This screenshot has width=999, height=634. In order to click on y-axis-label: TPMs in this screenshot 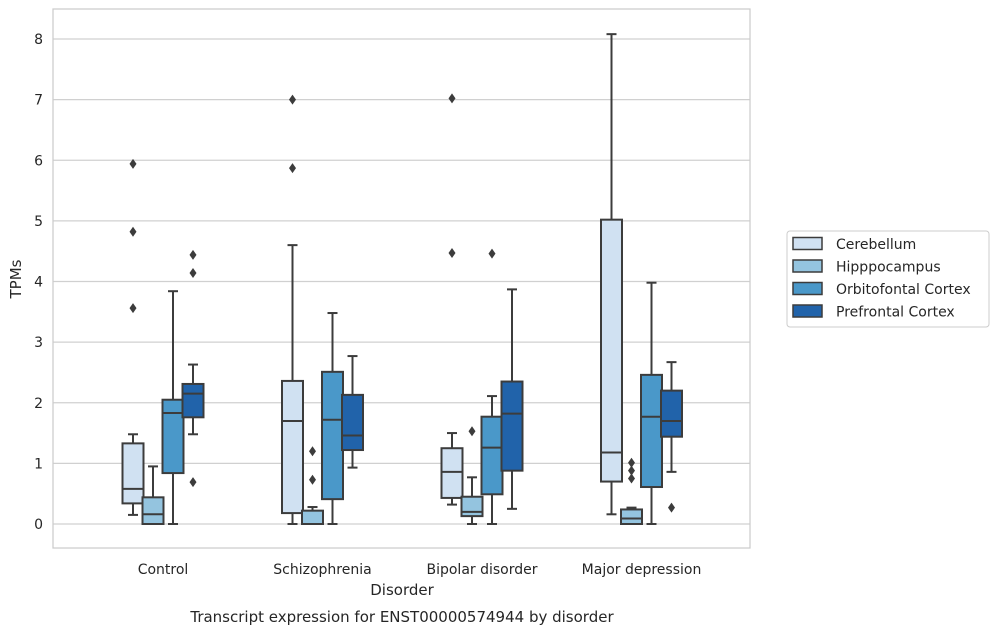, I will do `click(16, 279)`.